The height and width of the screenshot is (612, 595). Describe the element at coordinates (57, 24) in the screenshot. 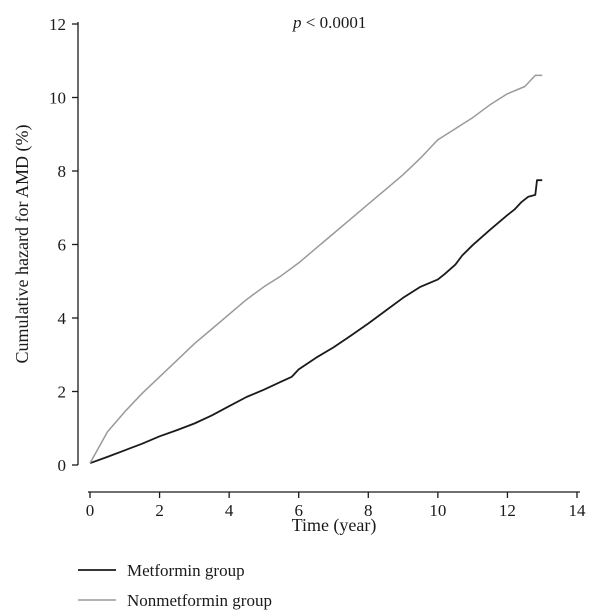

I see `y-tick-label: 12` at that location.